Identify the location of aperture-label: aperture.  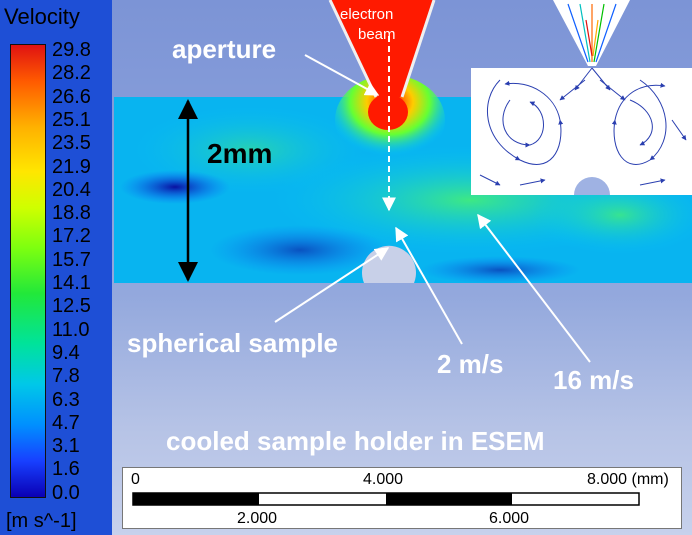
(224, 49).